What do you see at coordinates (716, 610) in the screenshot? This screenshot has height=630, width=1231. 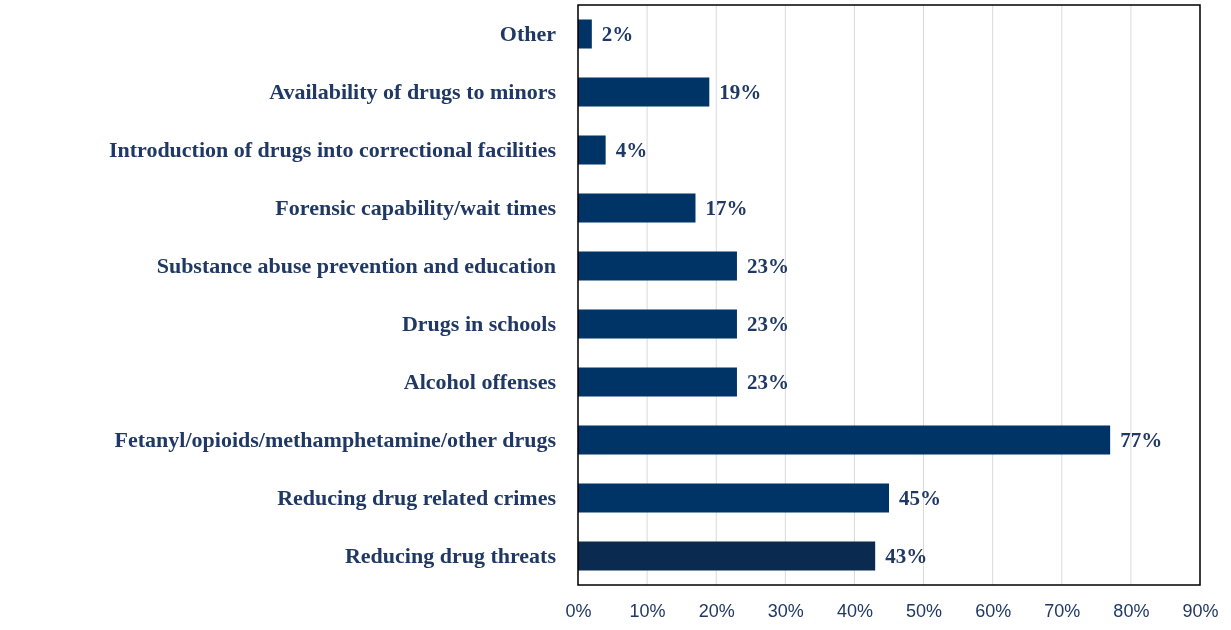 I see `x-tick-label: 20%` at bounding box center [716, 610].